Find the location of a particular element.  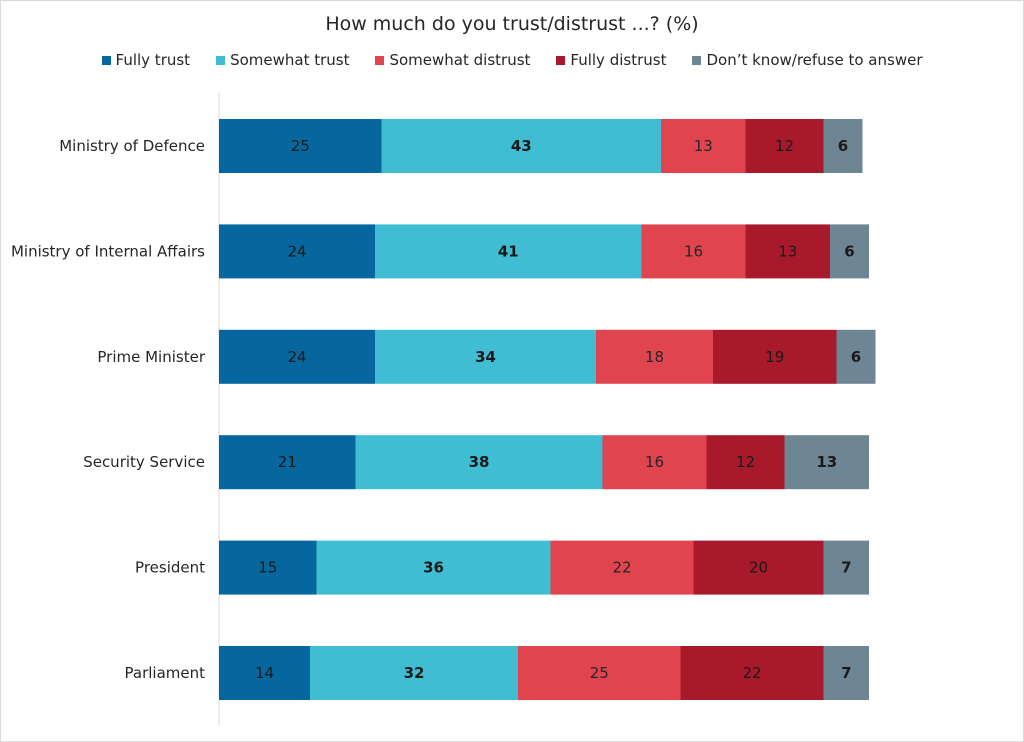

bar-security-service-fully-distrust is located at coordinates (745, 462).